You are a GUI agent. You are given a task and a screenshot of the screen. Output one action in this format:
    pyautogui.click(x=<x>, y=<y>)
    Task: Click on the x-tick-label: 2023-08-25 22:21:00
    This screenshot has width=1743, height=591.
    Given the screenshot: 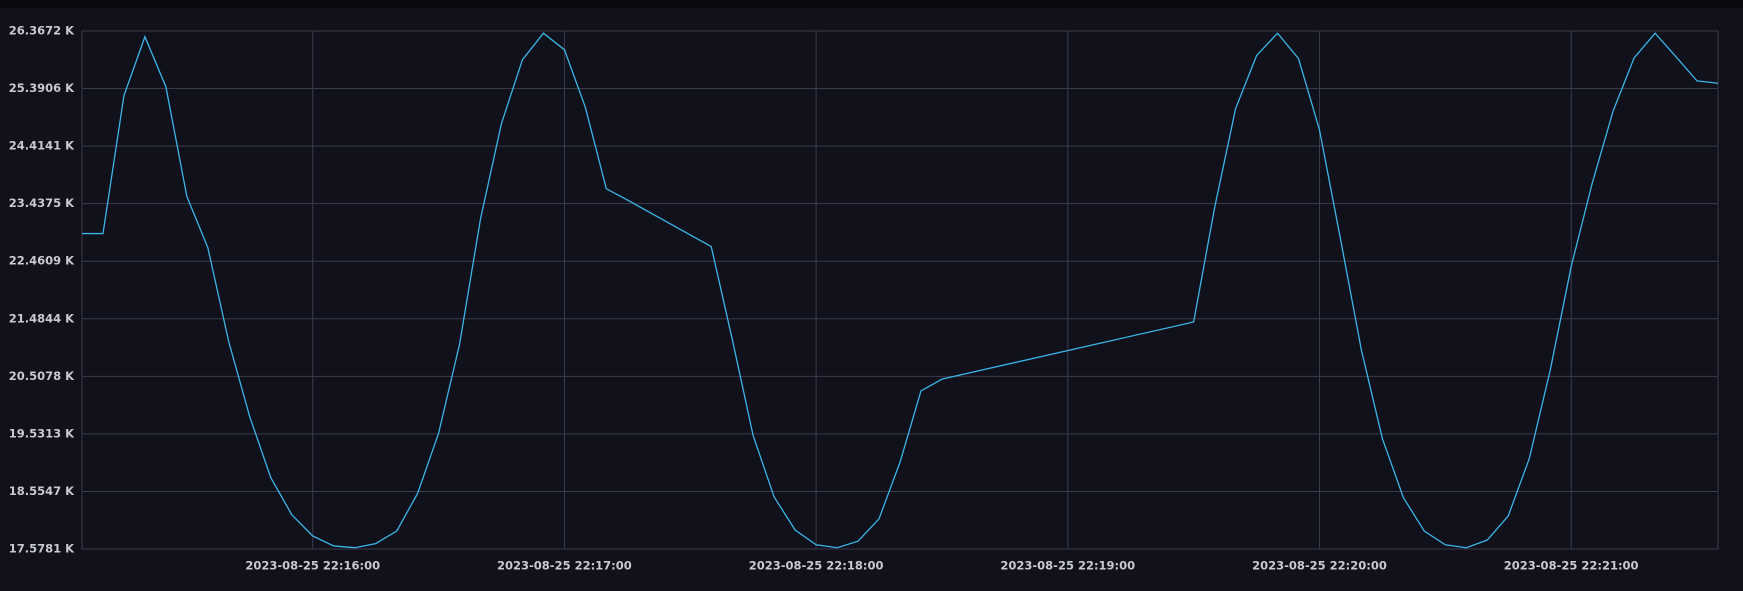 What is the action you would take?
    pyautogui.click(x=1571, y=566)
    